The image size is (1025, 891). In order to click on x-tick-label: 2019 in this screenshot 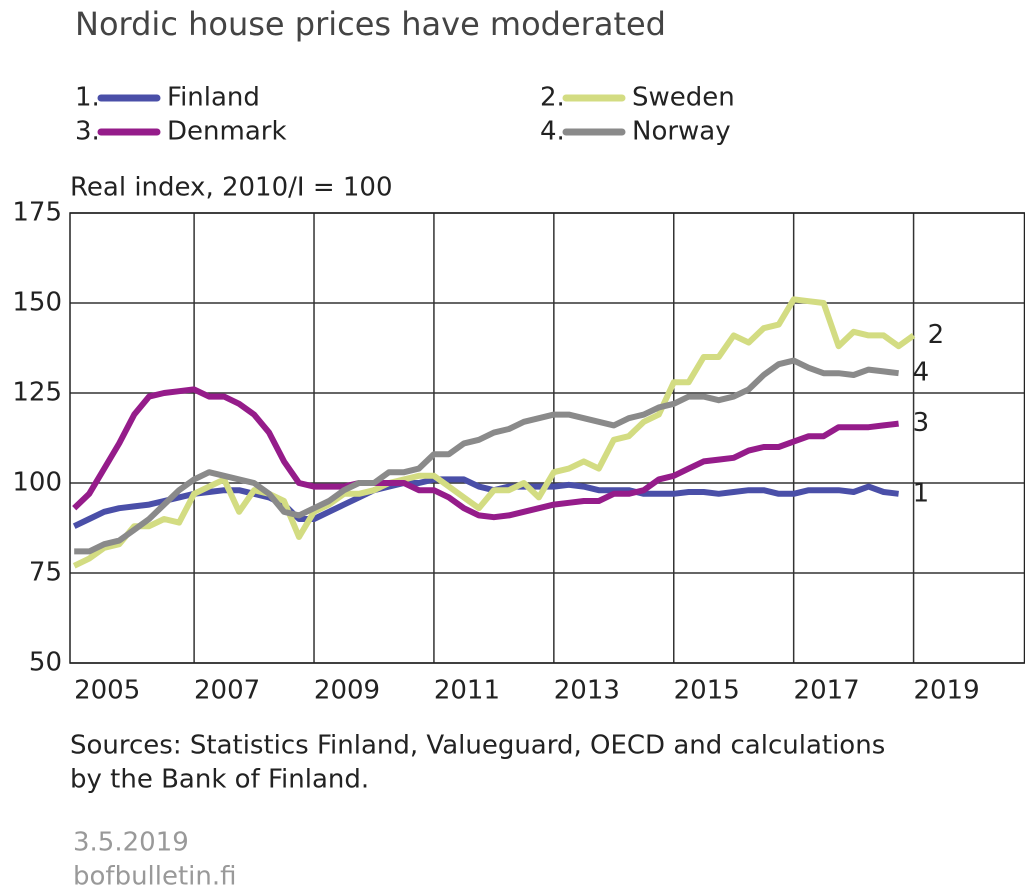, I will do `click(946, 691)`.